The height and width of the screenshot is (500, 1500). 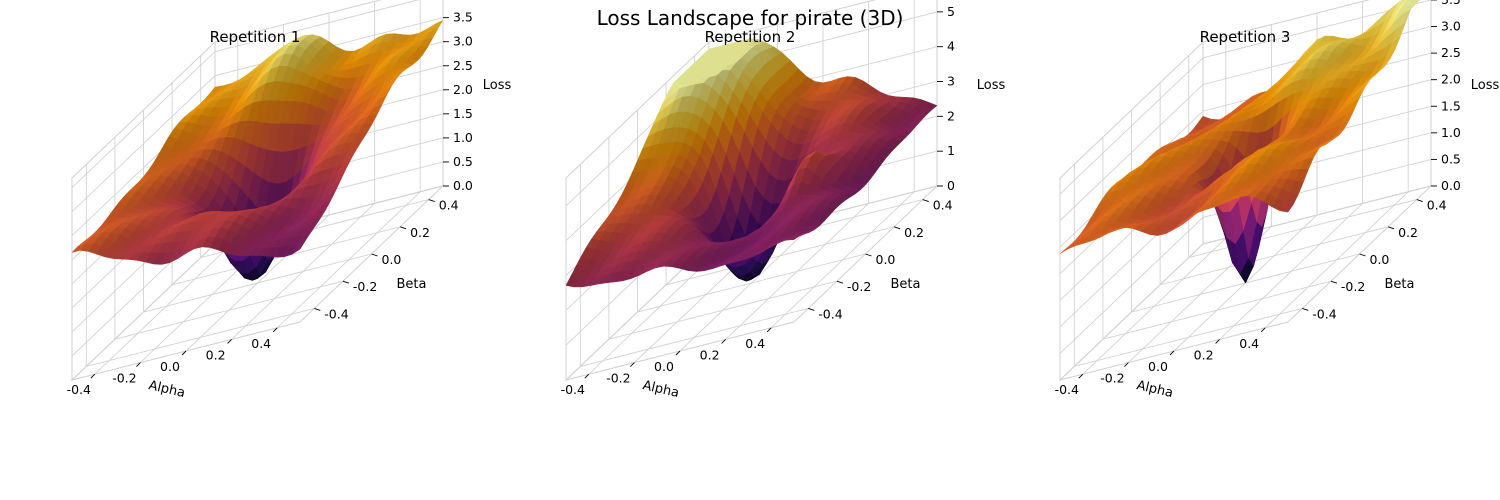 I want to click on z-tick-label: 2, so click(x=951, y=115).